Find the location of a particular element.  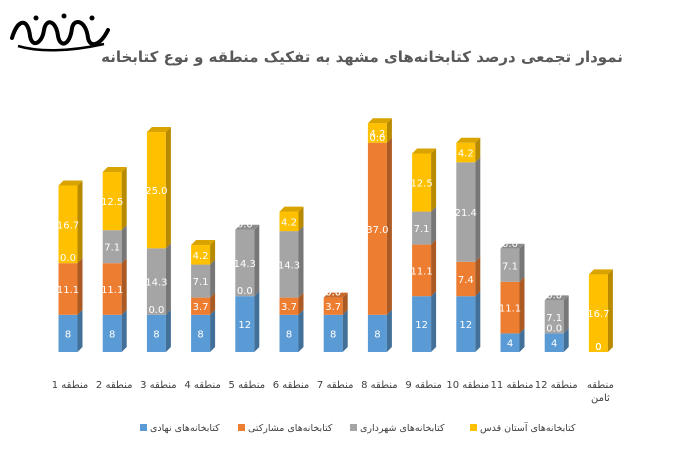

segment-label-11-3: 7.1 is located at coordinates (510, 266).